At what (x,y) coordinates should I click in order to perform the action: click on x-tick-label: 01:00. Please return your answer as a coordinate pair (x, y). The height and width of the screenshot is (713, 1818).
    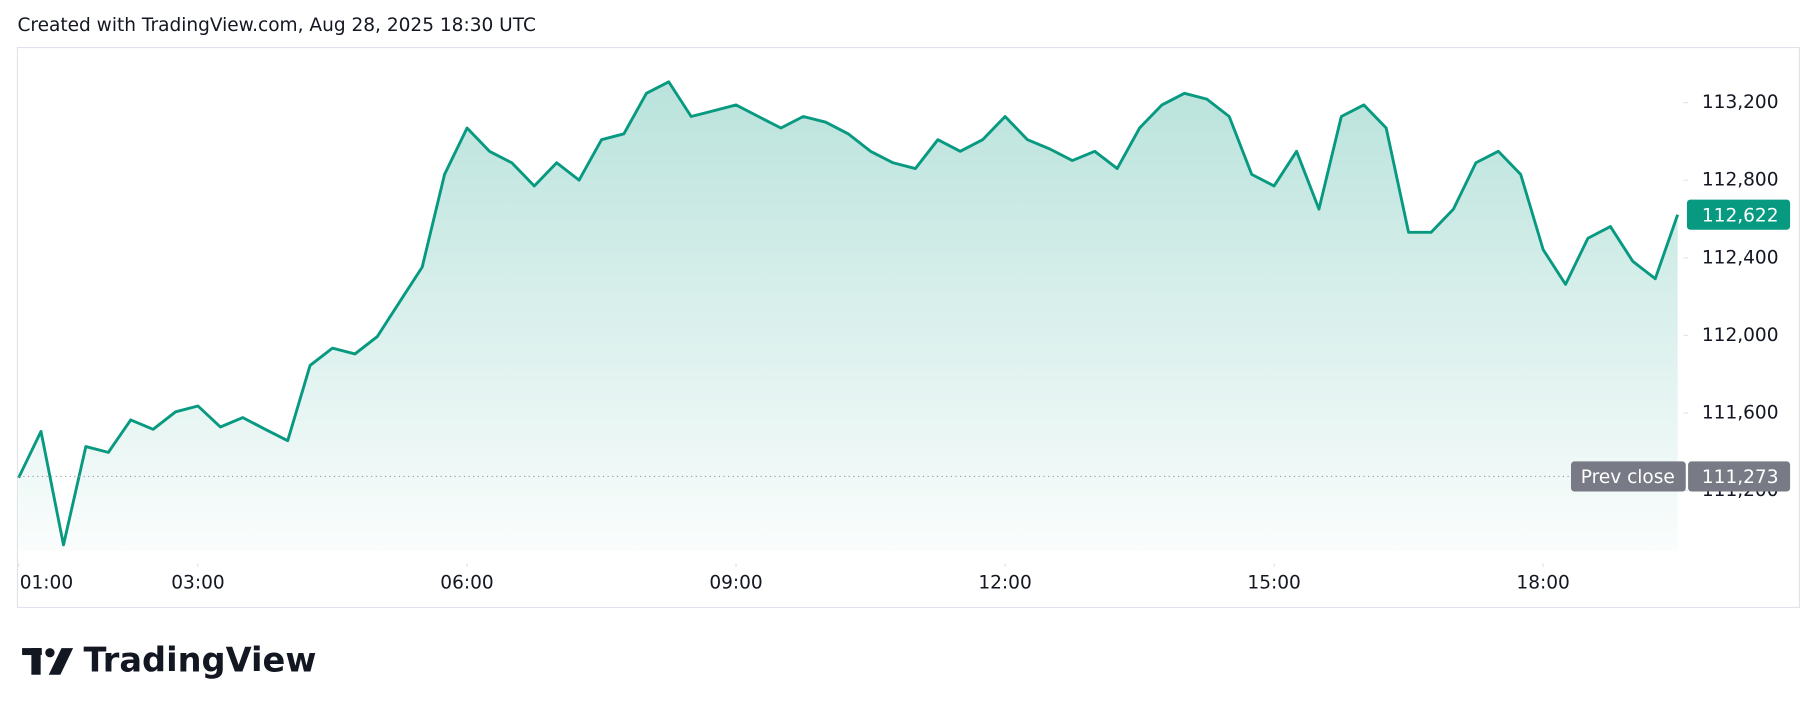
    Looking at the image, I should click on (46, 583).